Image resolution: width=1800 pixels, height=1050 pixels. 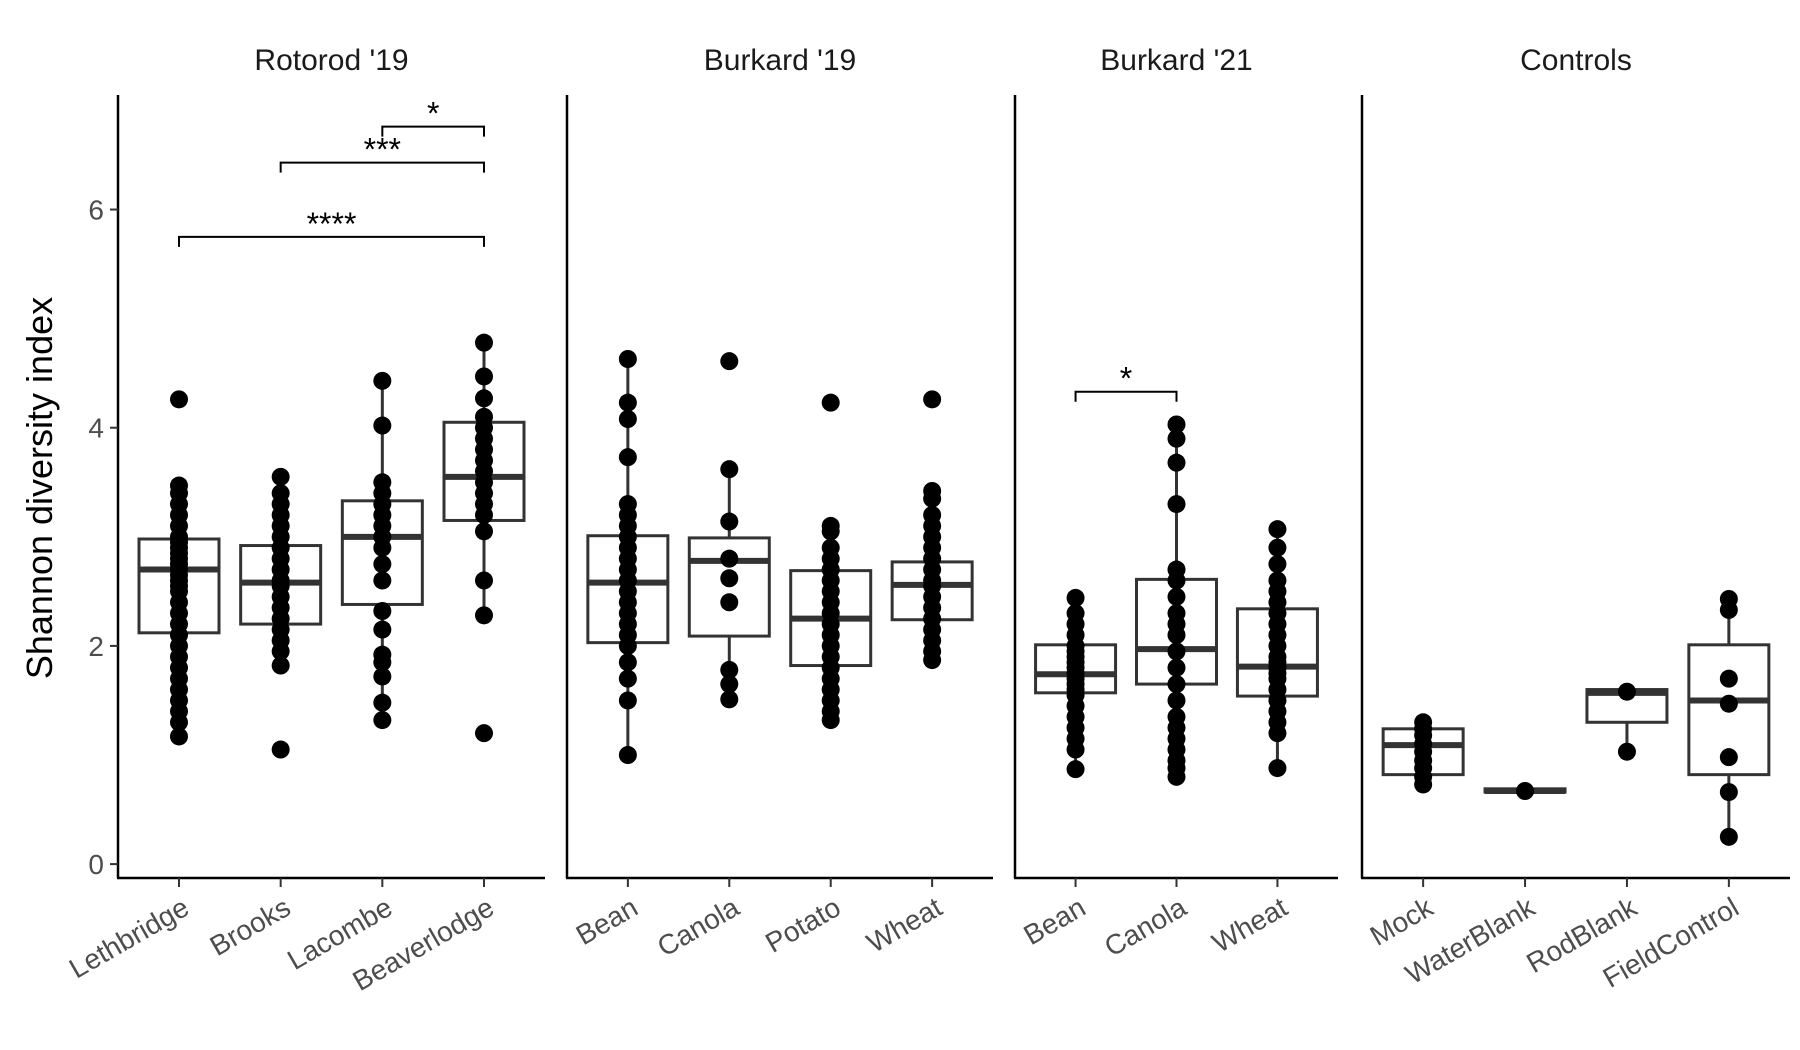 What do you see at coordinates (96, 646) in the screenshot?
I see `y-tick-label: 2` at bounding box center [96, 646].